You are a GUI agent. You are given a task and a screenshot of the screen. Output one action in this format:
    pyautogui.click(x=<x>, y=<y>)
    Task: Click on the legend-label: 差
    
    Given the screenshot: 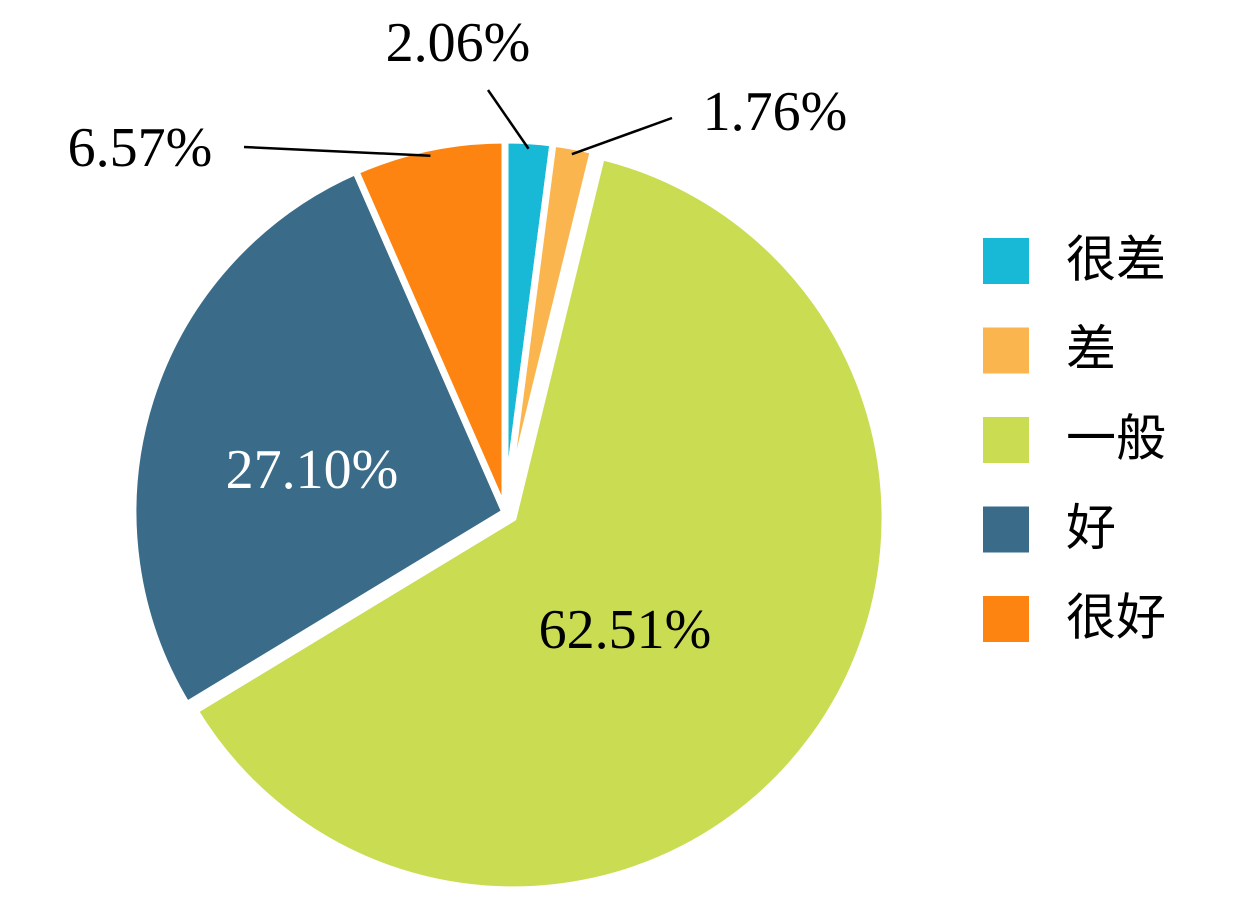 What is the action you would take?
    pyautogui.click(x=1091, y=349)
    